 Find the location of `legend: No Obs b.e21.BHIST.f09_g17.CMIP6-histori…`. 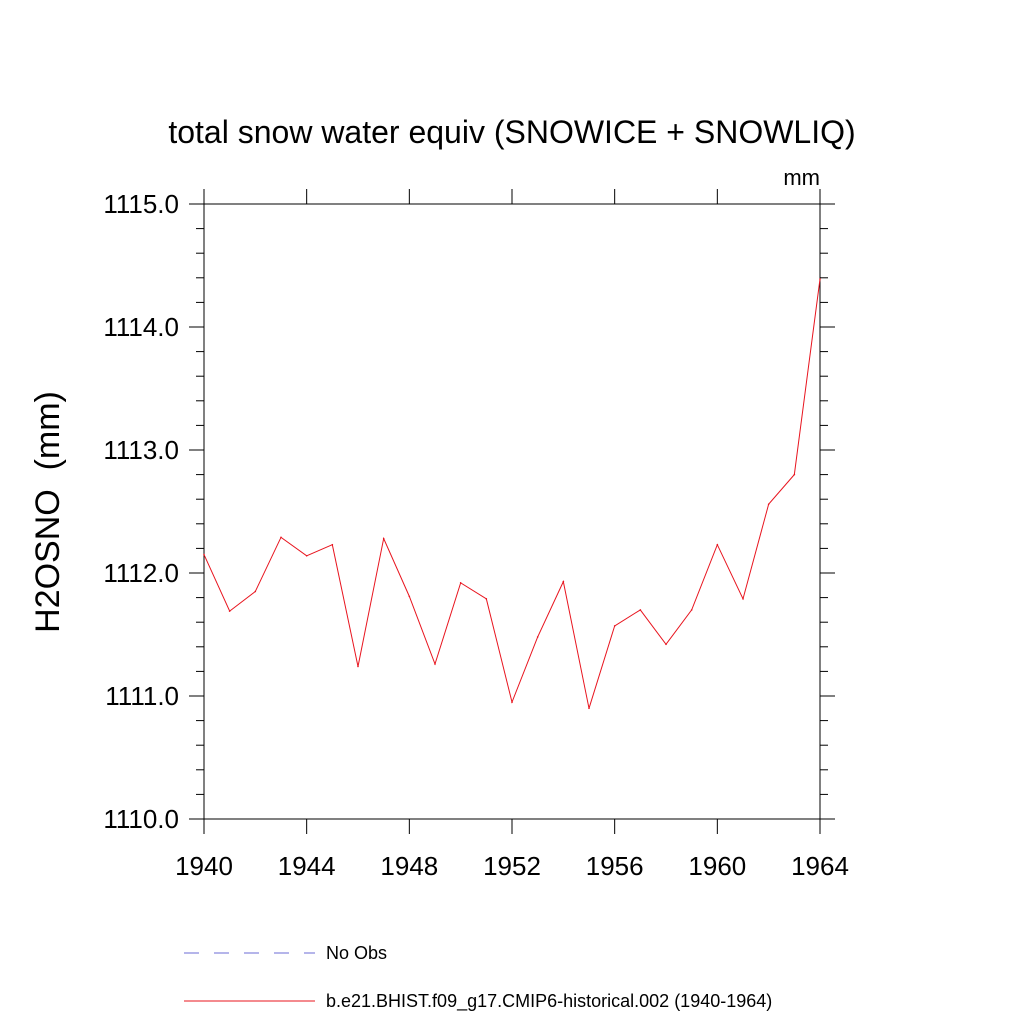

legend: No Obs b.e21.BHIST.f09_g17.CMIP6-histori… is located at coordinates (478, 977).